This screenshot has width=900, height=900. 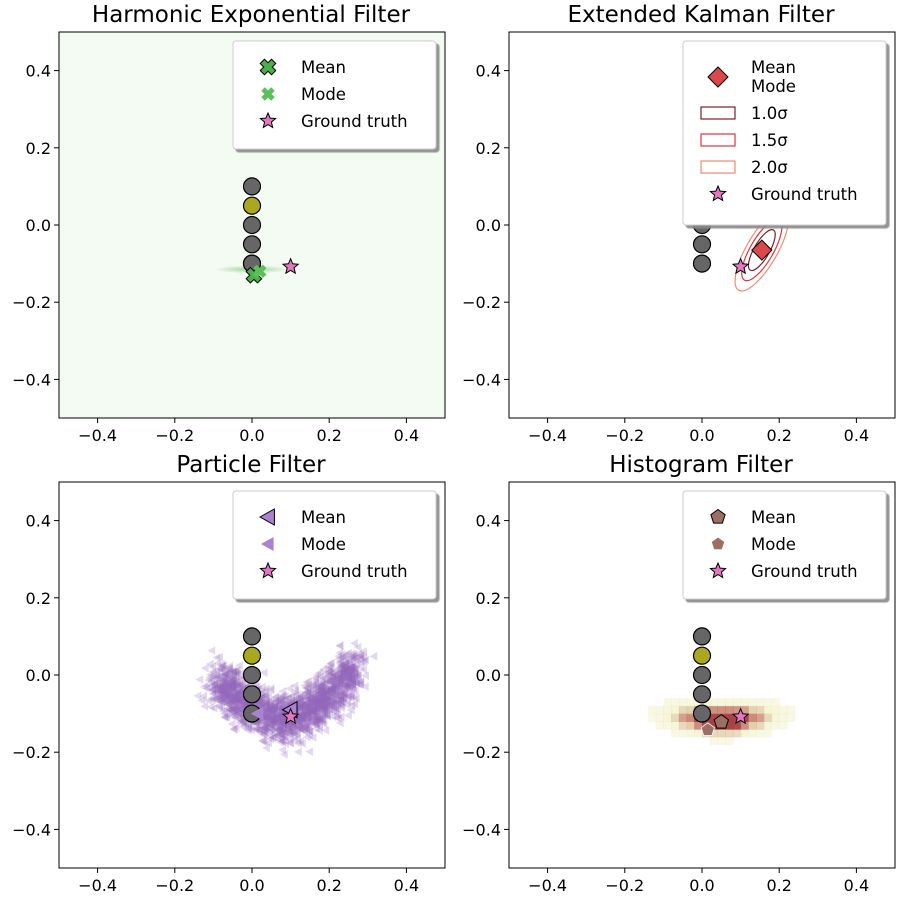 I want to click on landmark-point, so click(x=702, y=694).